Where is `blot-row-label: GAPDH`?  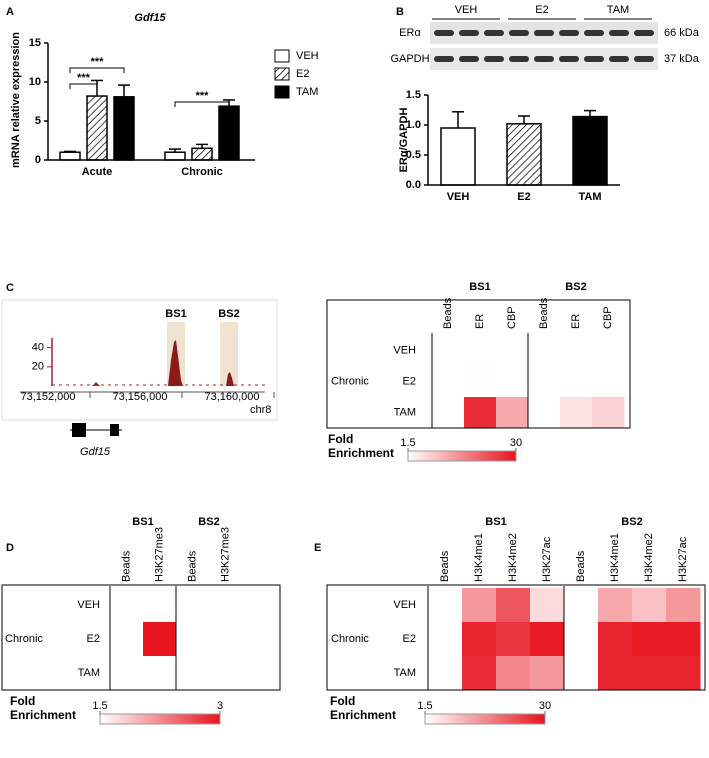 blot-row-label: GAPDH is located at coordinates (409, 59).